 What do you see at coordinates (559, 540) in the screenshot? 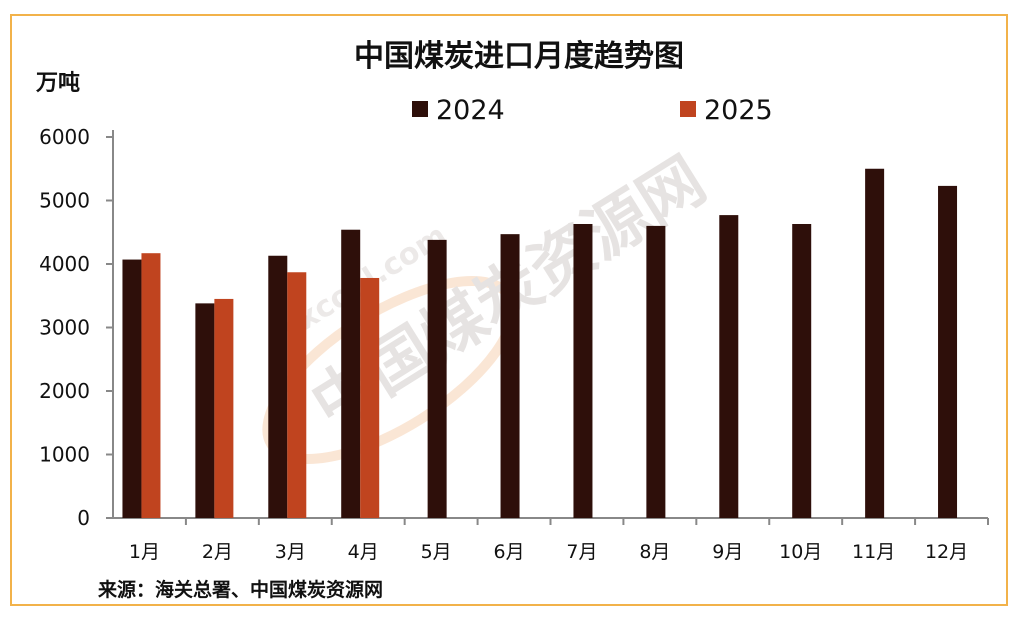
I see `x-ticks: 1月 2月 3月 4月 5月 6月 7月 8月 9月 10月 11月 12月` at bounding box center [559, 540].